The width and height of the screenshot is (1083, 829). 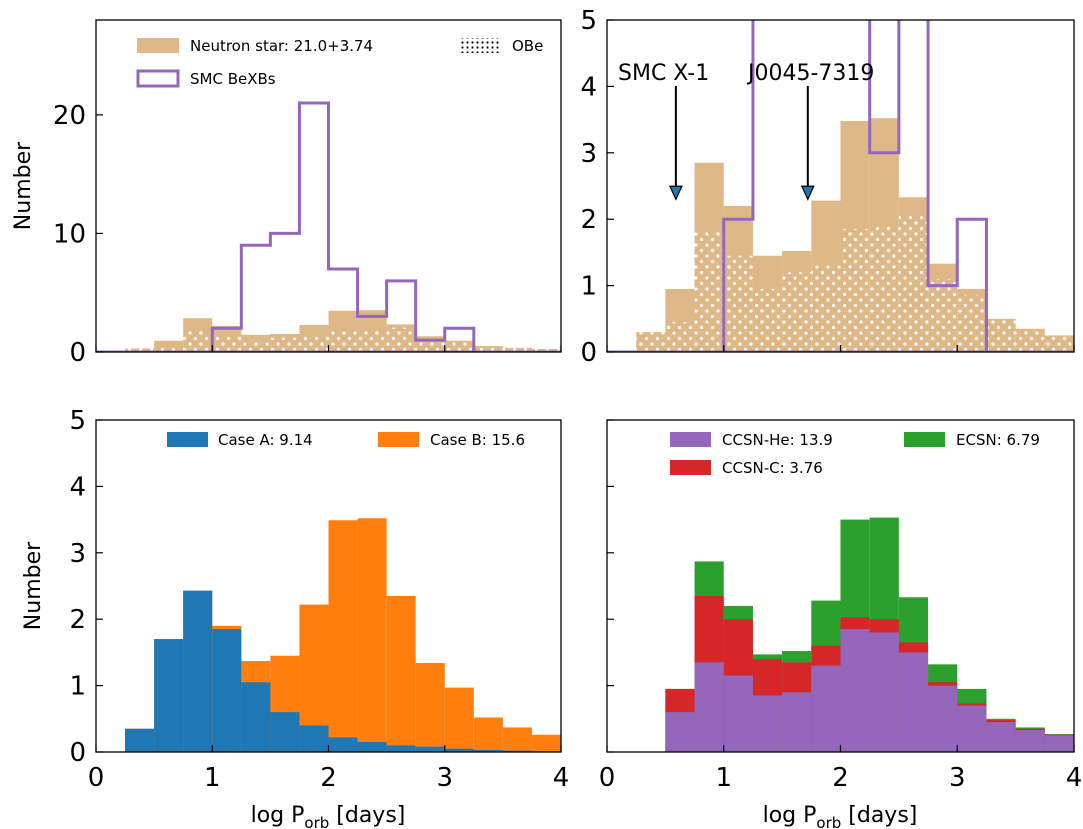 I want to click on panel-bottom-right-xtick-label: 2, so click(x=840, y=778).